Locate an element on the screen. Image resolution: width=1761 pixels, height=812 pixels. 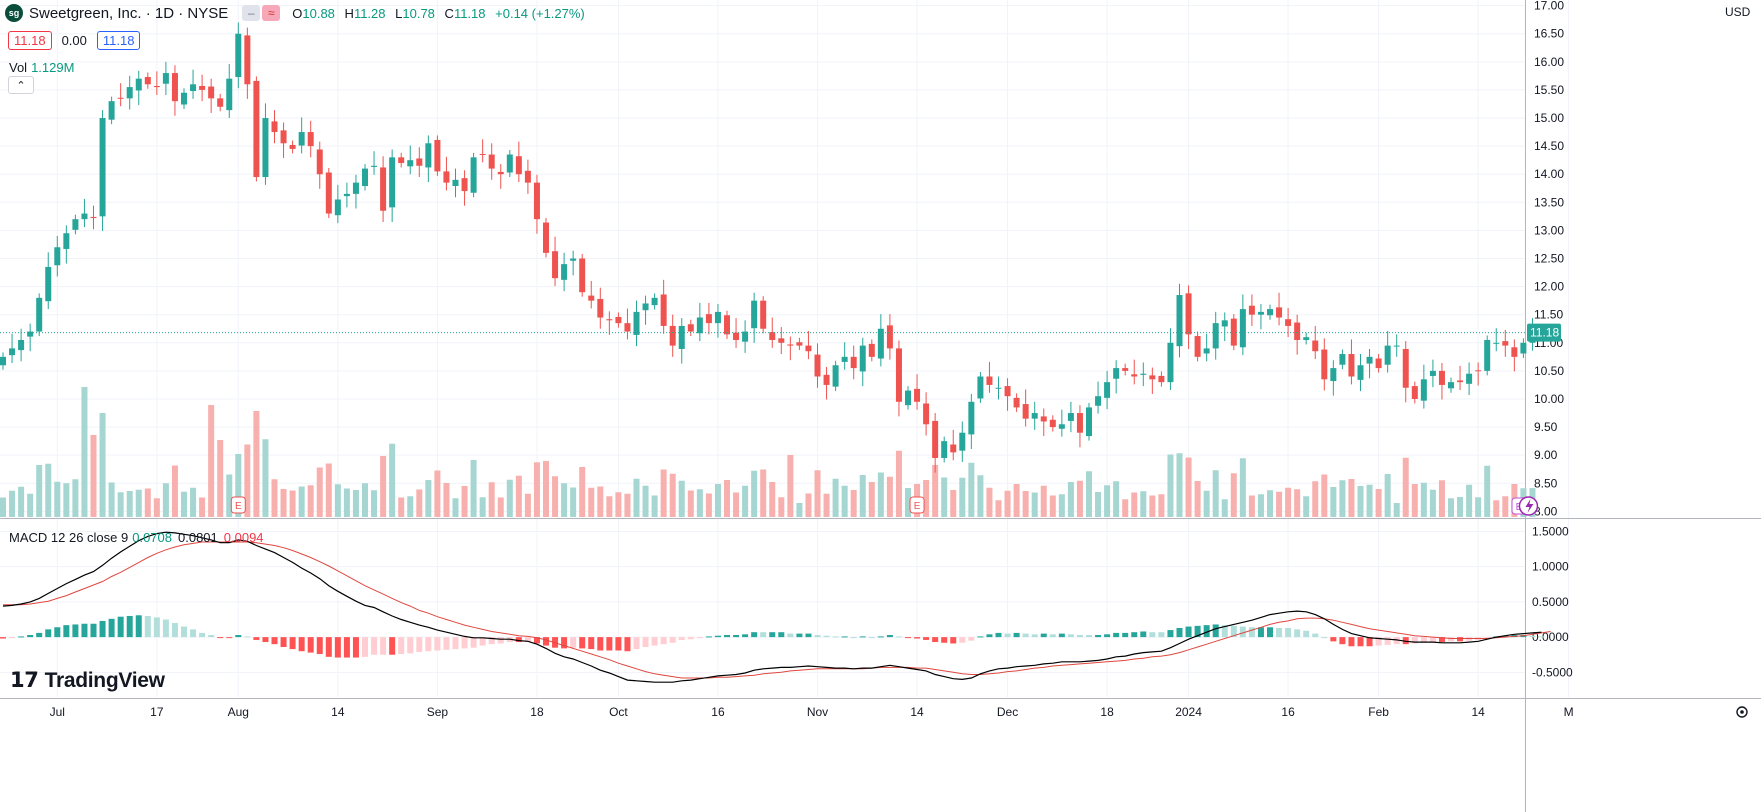
macd-tick-label: 0.0000 is located at coordinates (1550, 637).